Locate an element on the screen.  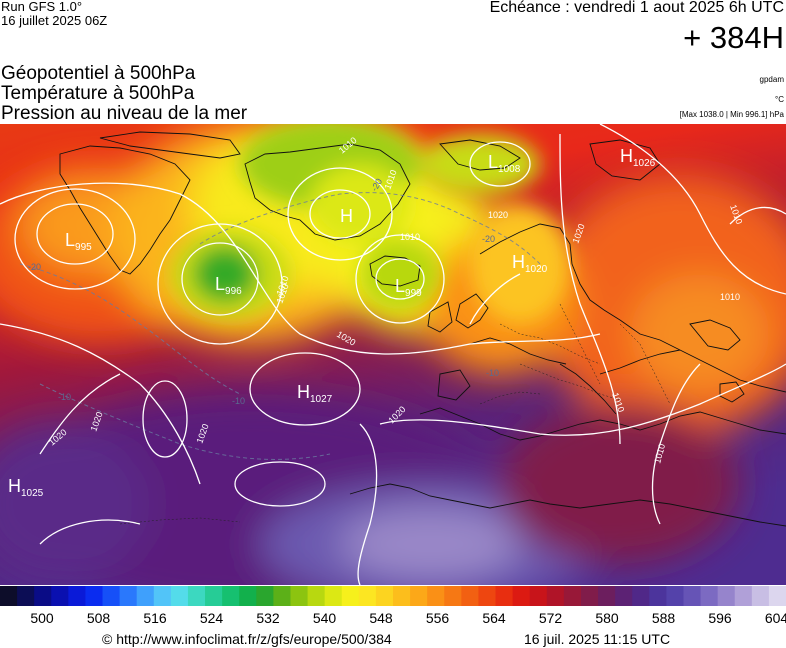
color-scale-tick: 540 is located at coordinates (324, 618).